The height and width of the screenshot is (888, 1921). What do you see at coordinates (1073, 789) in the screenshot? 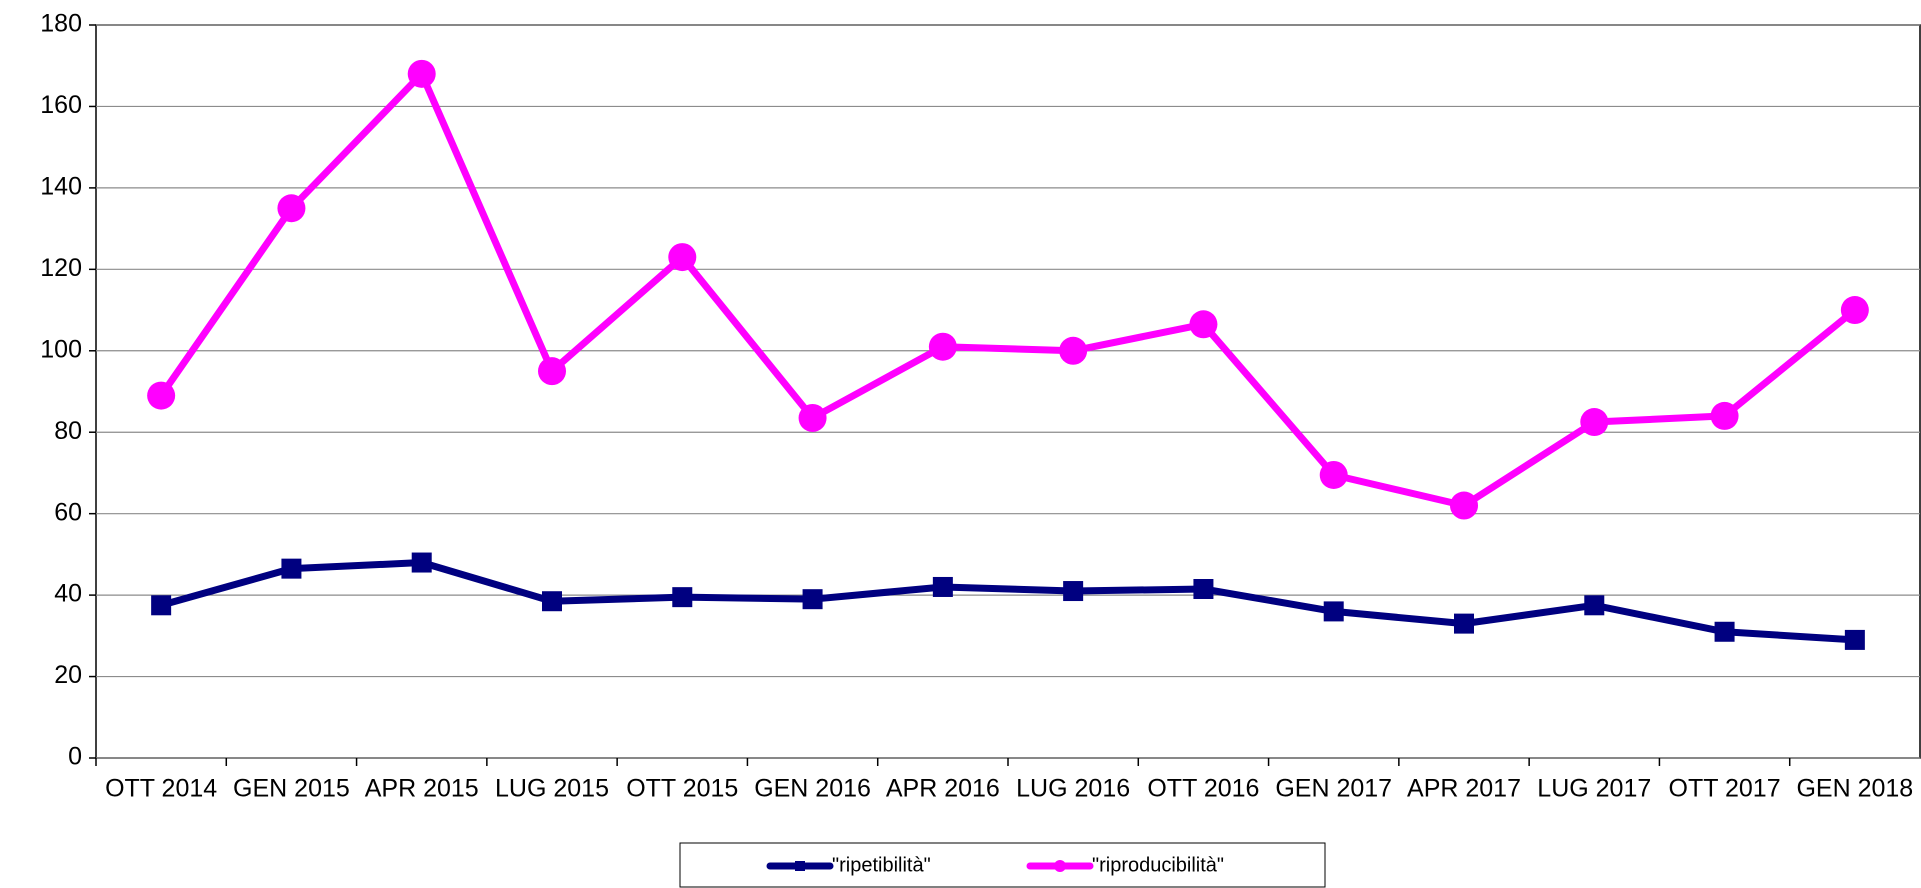
I see `x-tick-label: LUG 2016` at bounding box center [1073, 789].